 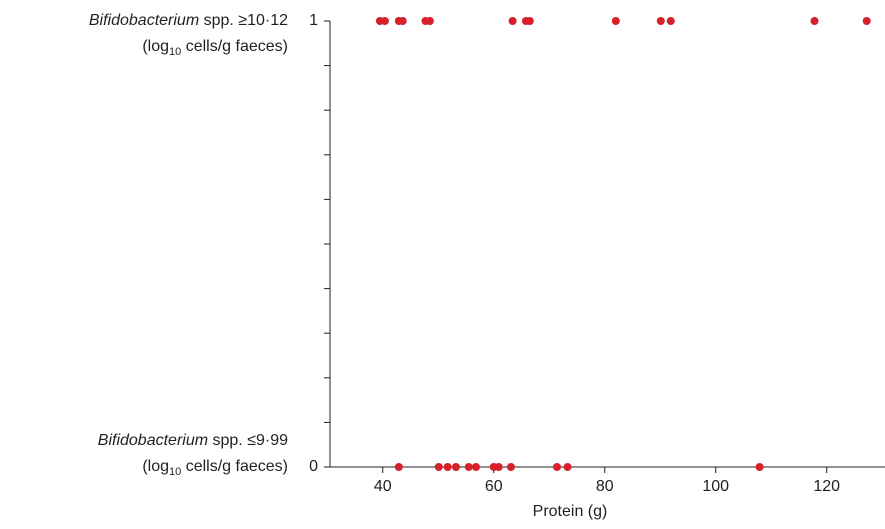 I want to click on label-text: spp. ≥10·12, so click(x=243, y=20).